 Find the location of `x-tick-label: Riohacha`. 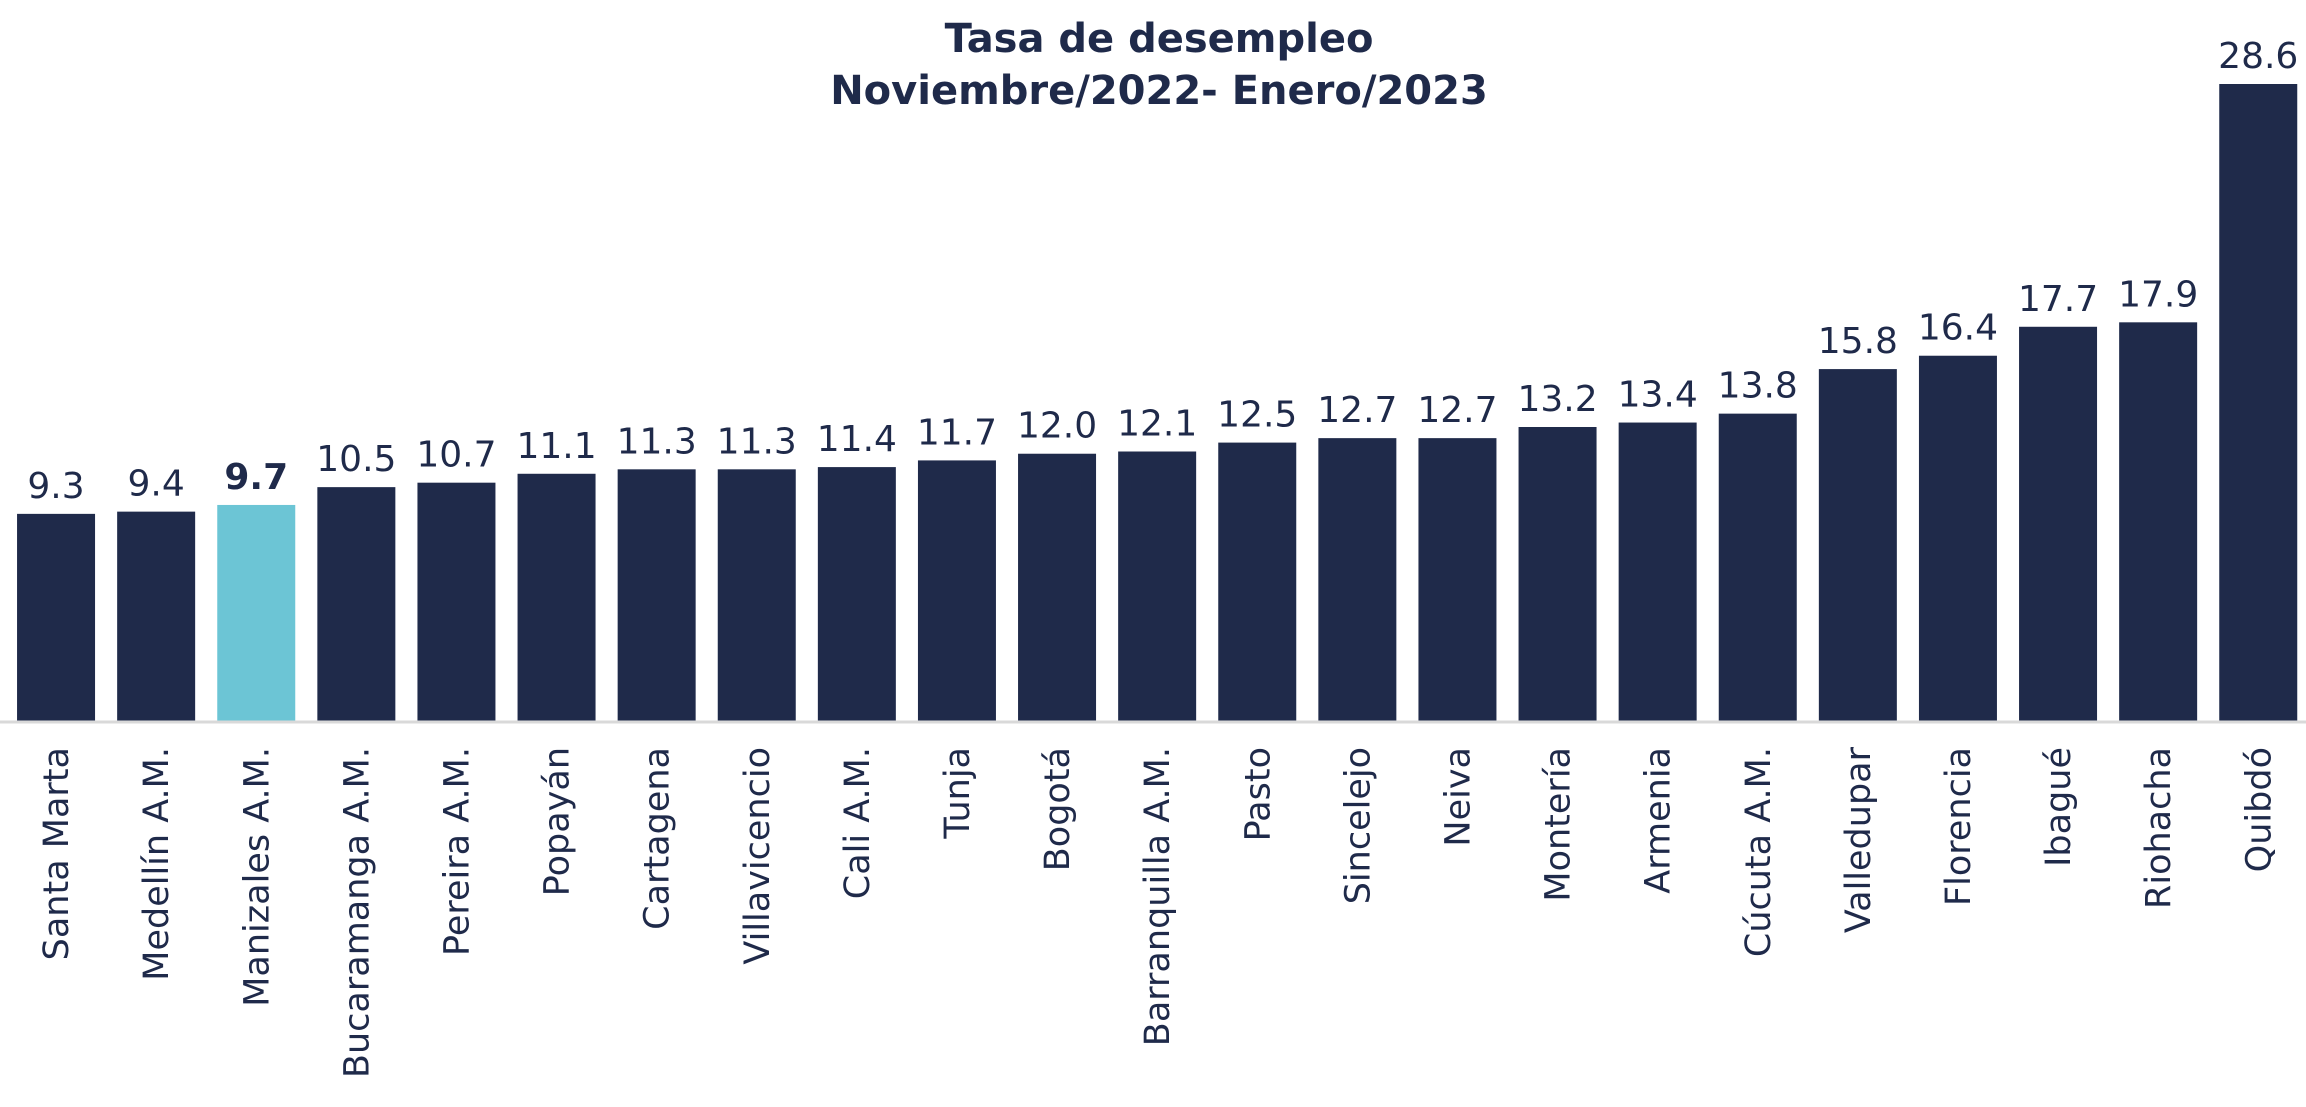

x-tick-label: Riohacha is located at coordinates (2159, 828).